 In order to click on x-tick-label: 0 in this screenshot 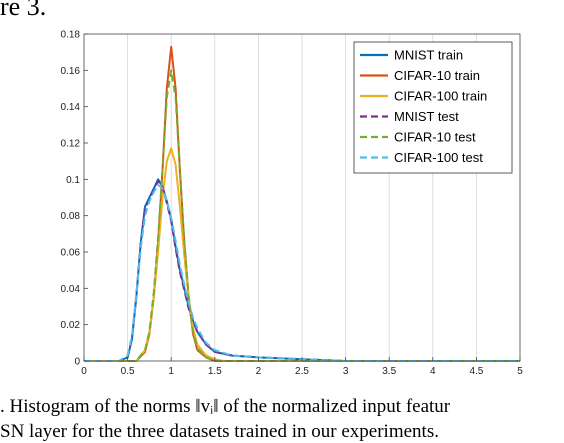, I will do `click(84, 371)`.